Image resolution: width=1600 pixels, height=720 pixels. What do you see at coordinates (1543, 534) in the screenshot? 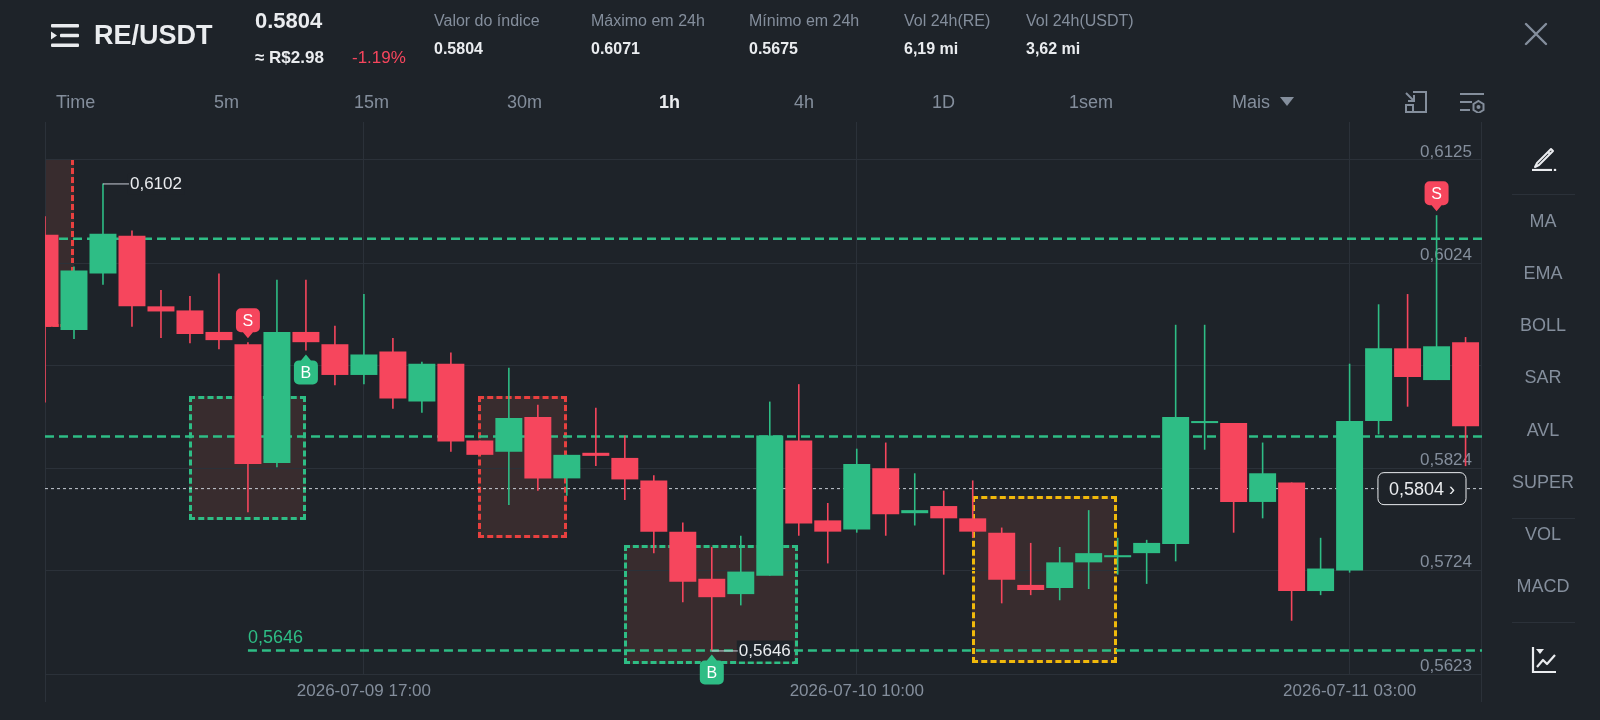
I see `text: VOL` at bounding box center [1543, 534].